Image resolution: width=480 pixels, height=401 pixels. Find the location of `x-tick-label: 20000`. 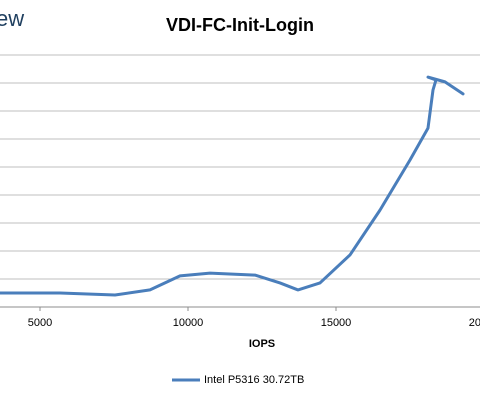

x-tick-label: 20000 is located at coordinates (474, 323).